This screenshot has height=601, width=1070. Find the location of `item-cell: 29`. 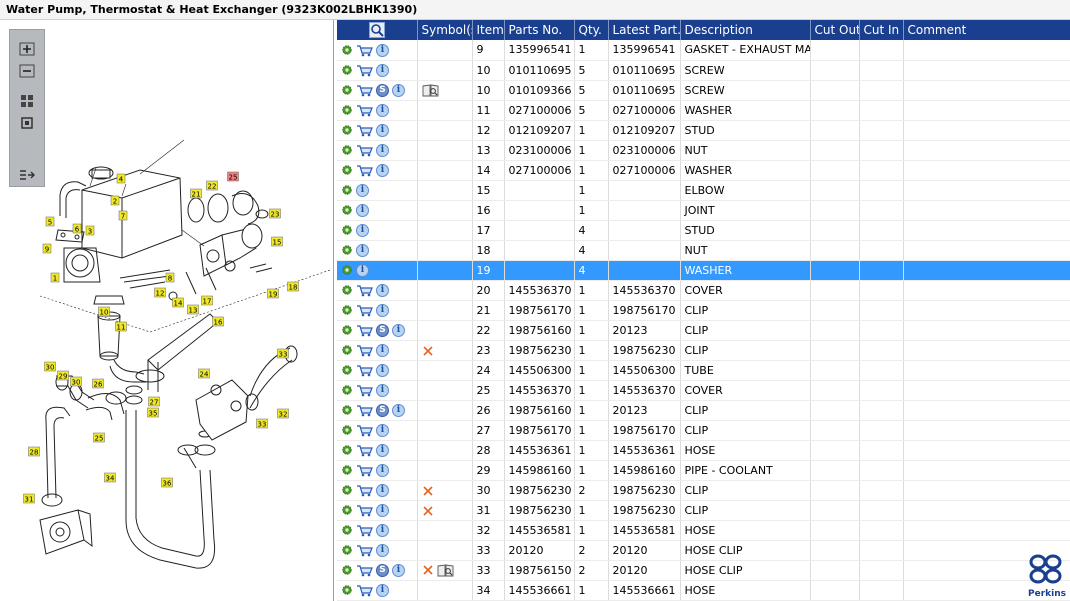

item-cell: 29 is located at coordinates (488, 470).